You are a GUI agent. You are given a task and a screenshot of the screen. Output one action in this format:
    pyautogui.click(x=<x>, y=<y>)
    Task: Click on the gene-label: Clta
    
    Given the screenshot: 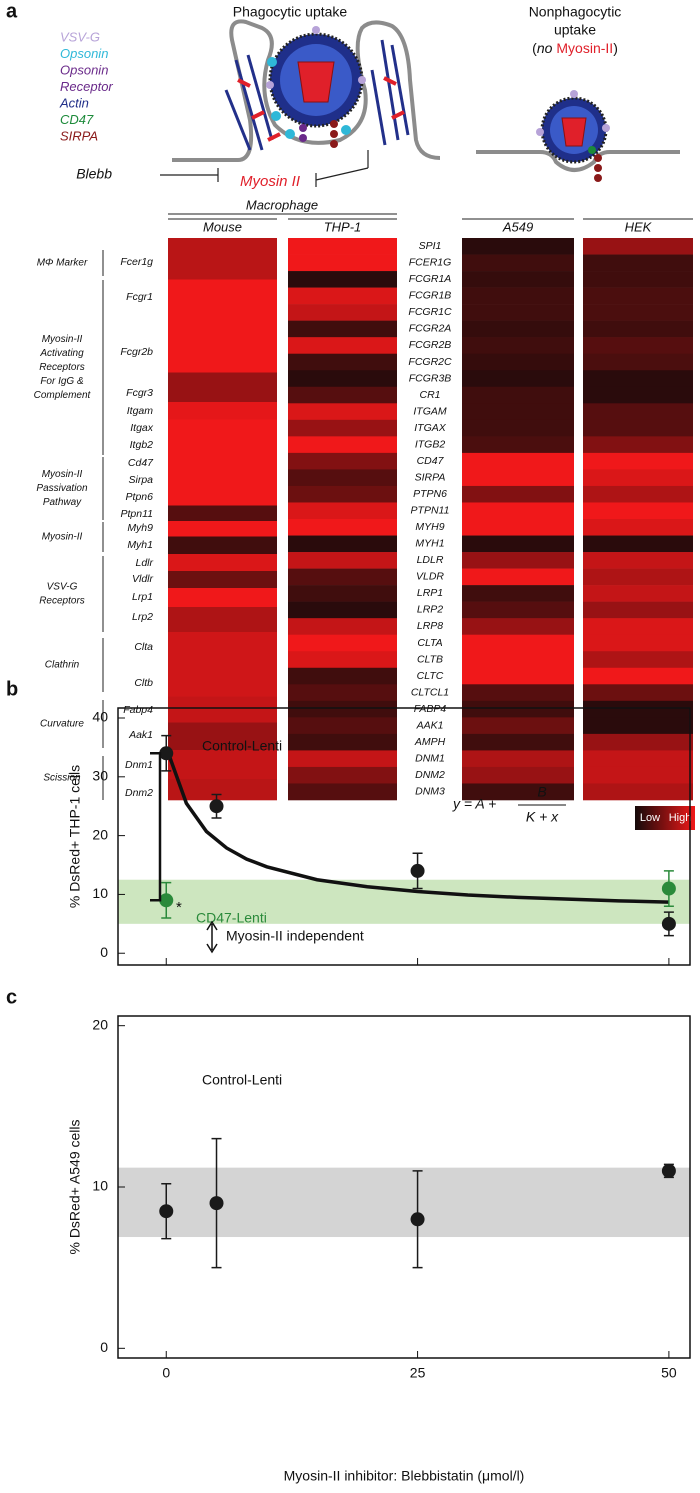 What is the action you would take?
    pyautogui.click(x=143, y=647)
    